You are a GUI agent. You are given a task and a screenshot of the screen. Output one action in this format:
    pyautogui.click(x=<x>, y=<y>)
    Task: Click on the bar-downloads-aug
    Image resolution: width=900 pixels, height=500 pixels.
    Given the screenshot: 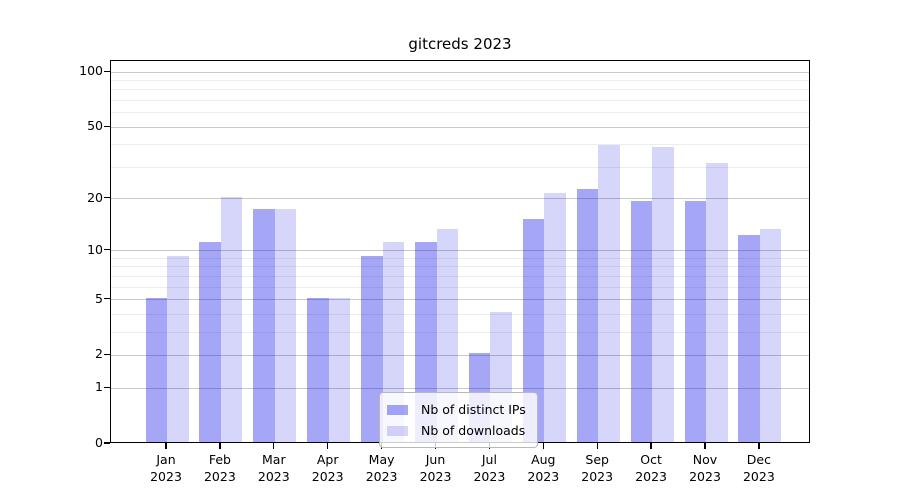 What is the action you would take?
    pyautogui.click(x=555, y=317)
    